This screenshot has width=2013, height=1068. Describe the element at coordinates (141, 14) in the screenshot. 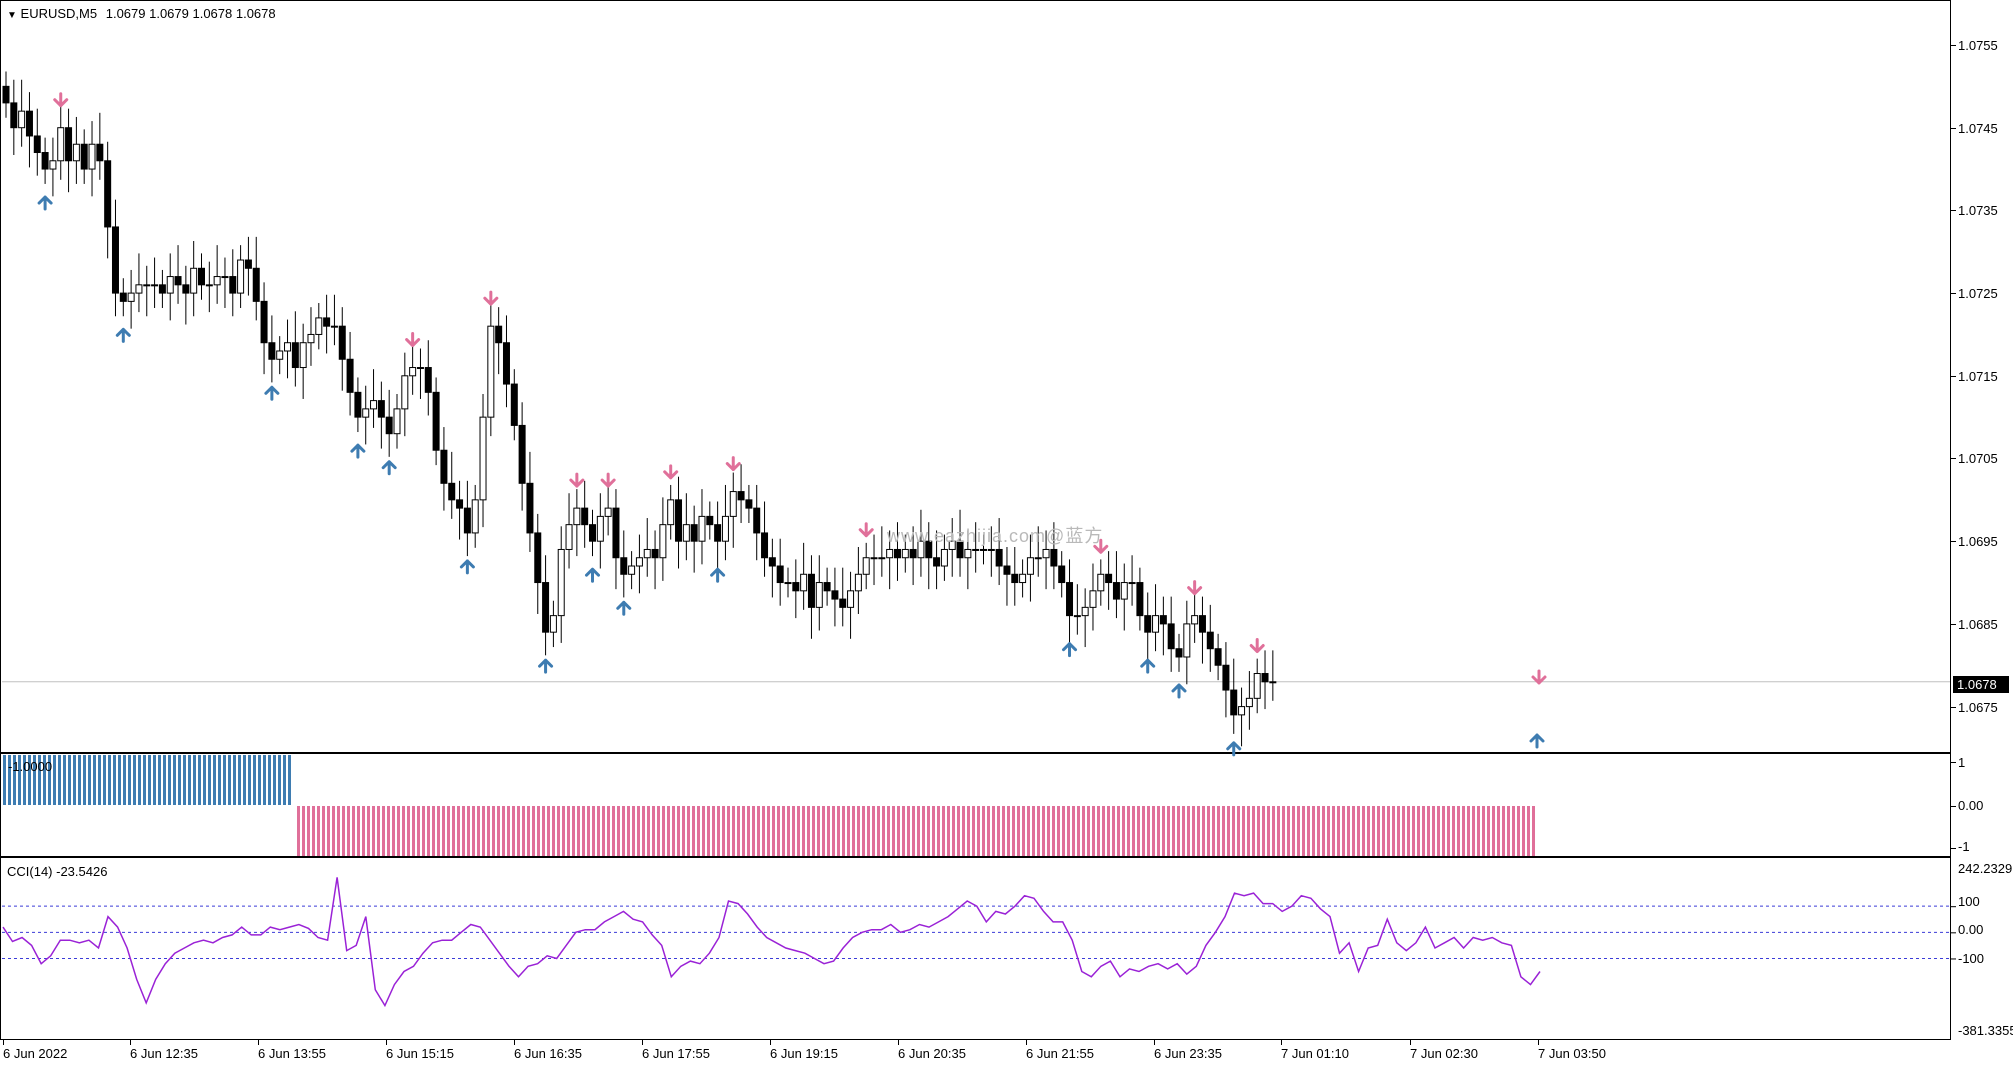

I see `symbol-header: ▼ EURUSD,M5 1.0679 1.0679 1.0678 1.0678` at that location.